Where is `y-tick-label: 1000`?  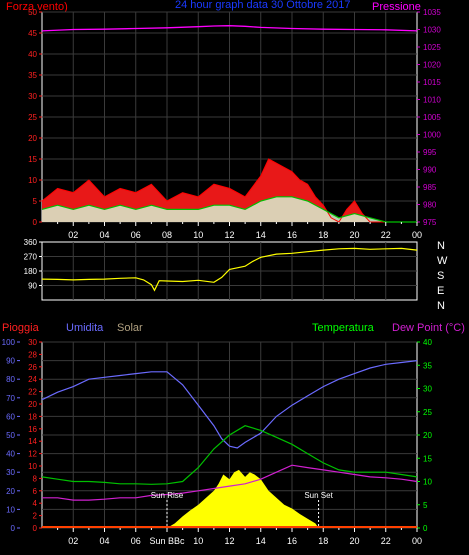 y-tick-label: 1000 is located at coordinates (432, 135).